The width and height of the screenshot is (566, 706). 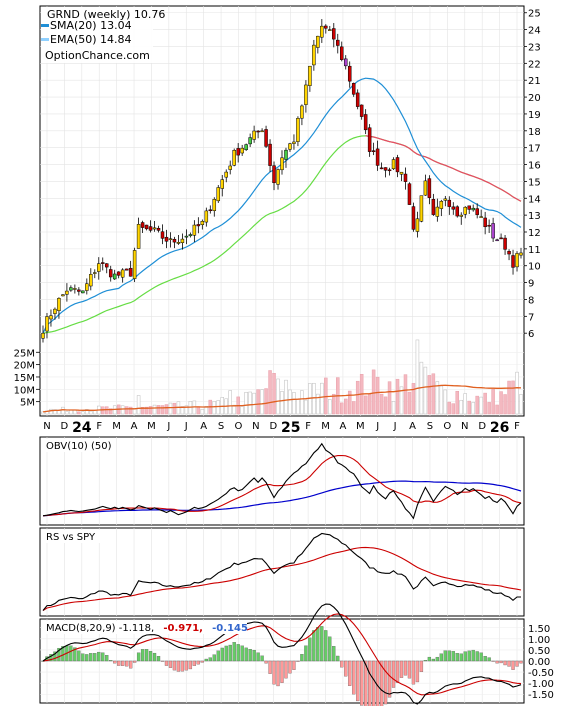 What do you see at coordinates (443, 168) in the screenshot?
I see `ema50-line-below-price` at bounding box center [443, 168].